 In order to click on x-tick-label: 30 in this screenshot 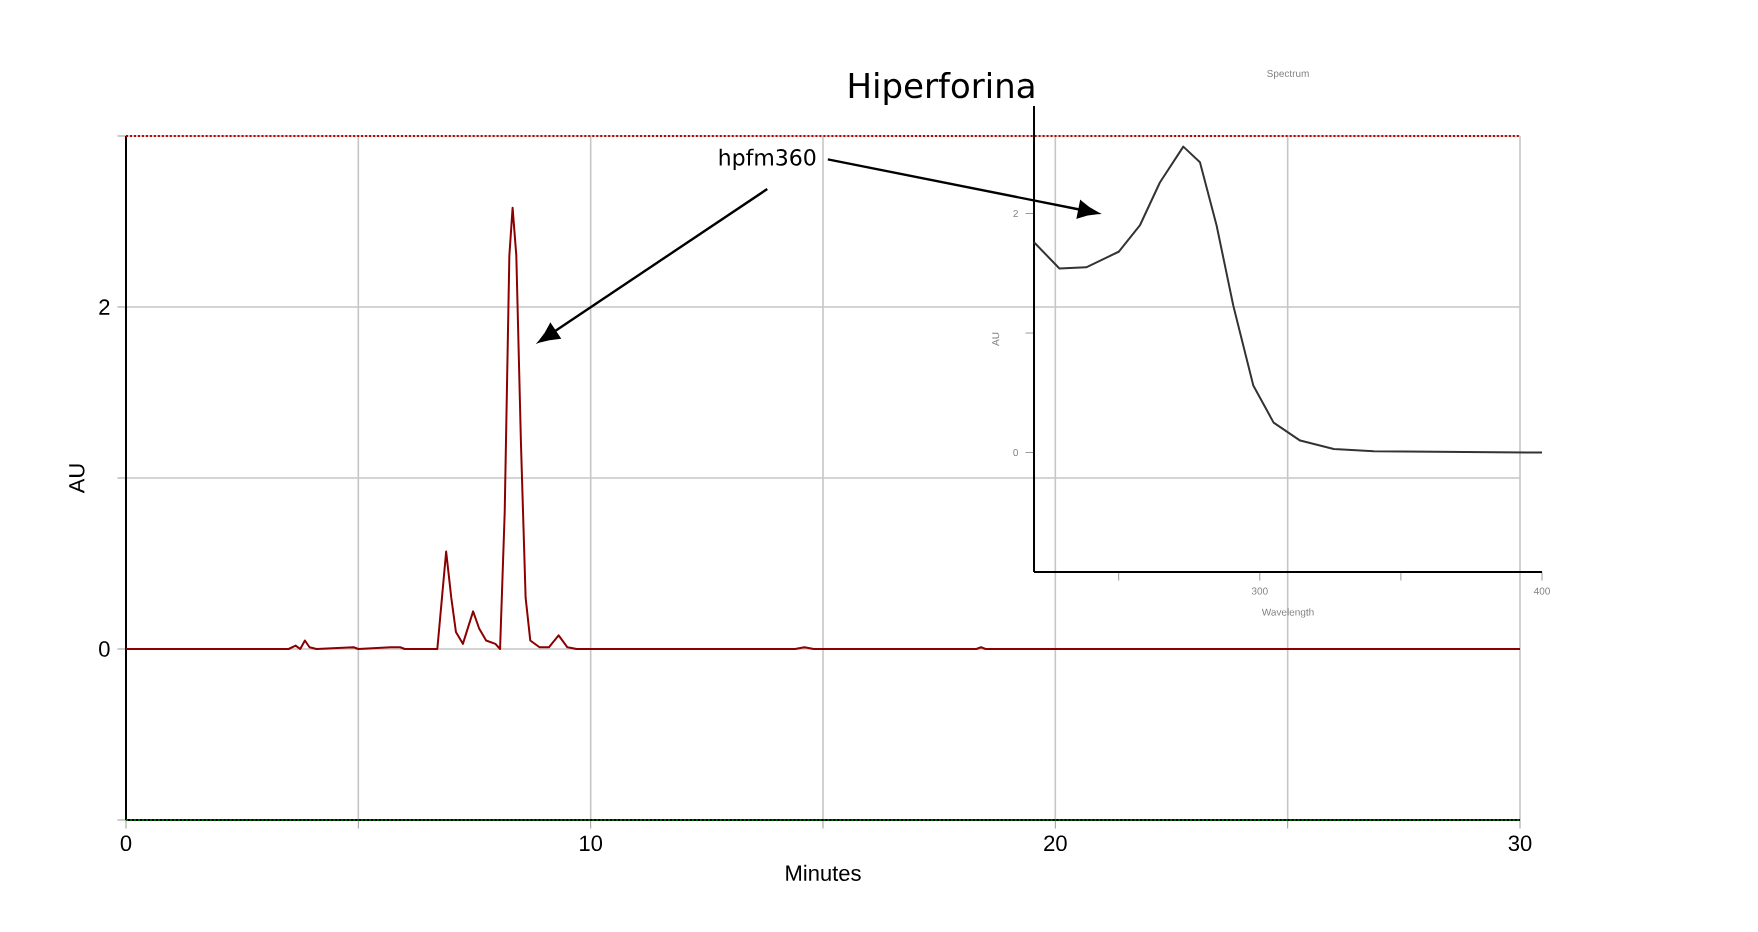, I will do `click(1520, 843)`.